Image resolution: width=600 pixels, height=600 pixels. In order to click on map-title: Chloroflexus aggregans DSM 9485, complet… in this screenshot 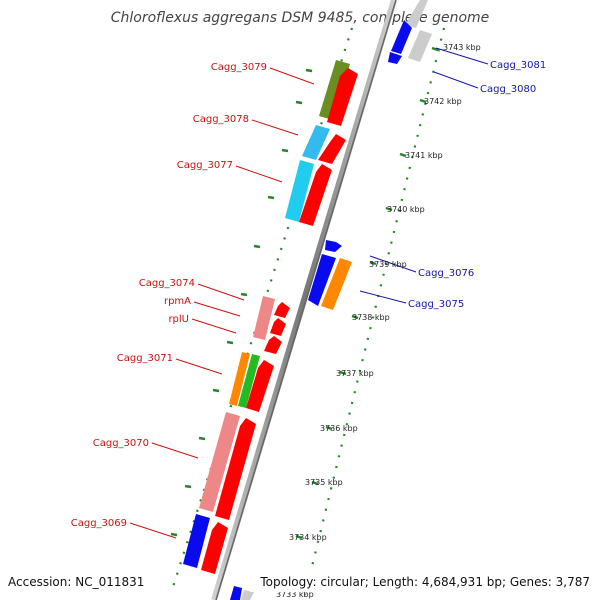, I will do `click(300, 18)`.